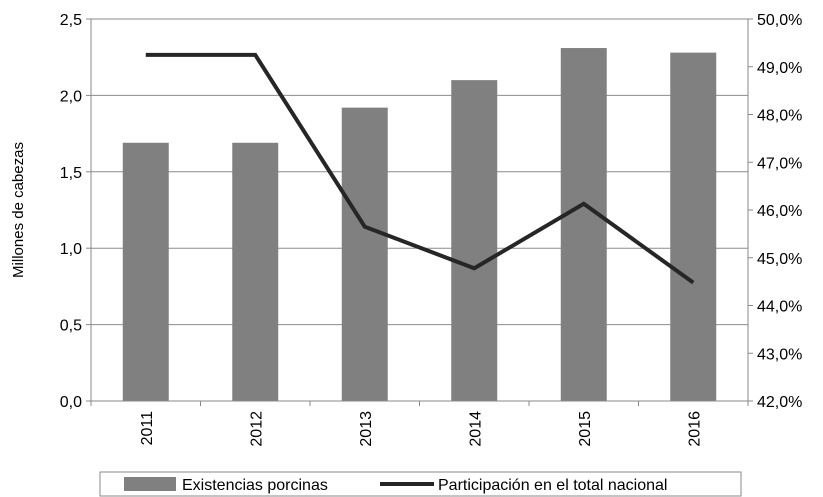 This screenshot has width=823, height=497. I want to click on x-tick-label: 2015, so click(585, 429).